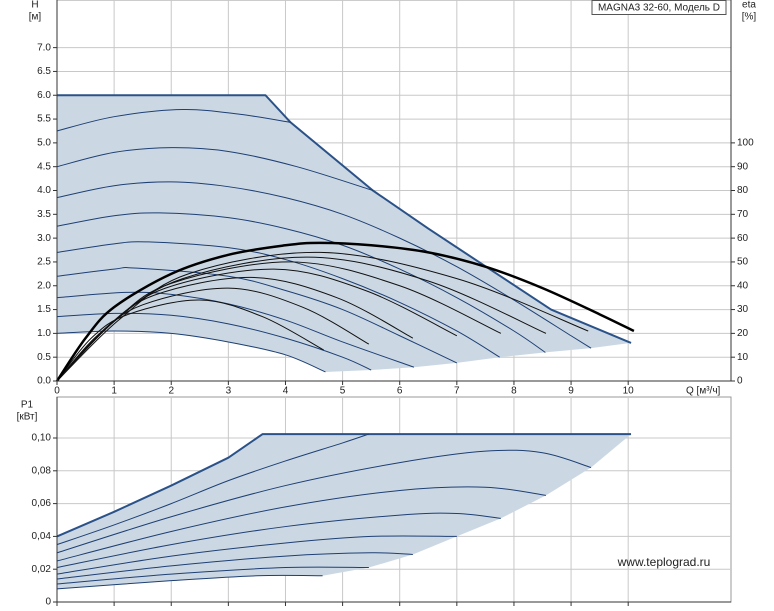  I want to click on y-tick-label: 3.0, so click(44, 238).